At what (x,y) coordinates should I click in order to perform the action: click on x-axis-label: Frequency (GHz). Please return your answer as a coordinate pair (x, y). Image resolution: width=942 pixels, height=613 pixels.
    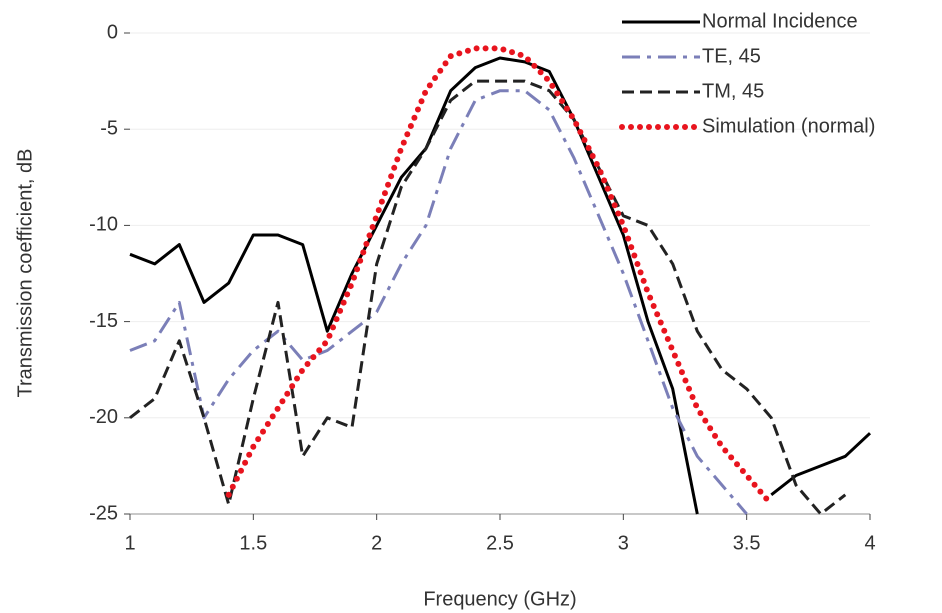
    Looking at the image, I should click on (499, 599).